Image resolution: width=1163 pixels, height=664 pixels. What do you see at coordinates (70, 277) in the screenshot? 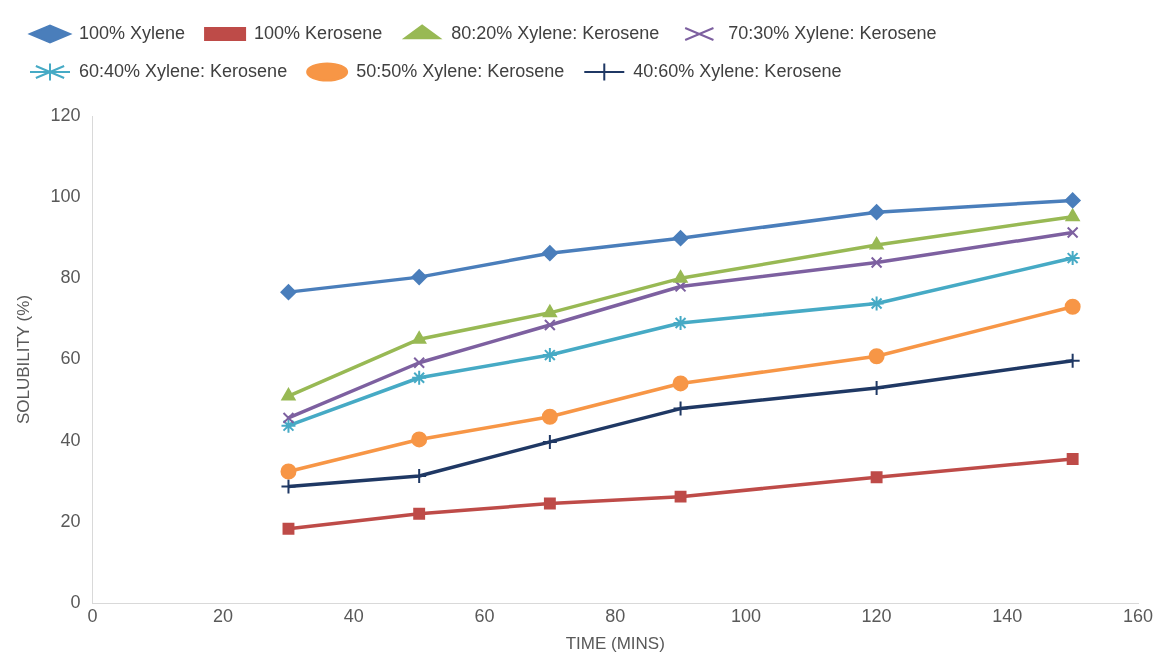
I see `y-tick-label: 80` at bounding box center [70, 277].